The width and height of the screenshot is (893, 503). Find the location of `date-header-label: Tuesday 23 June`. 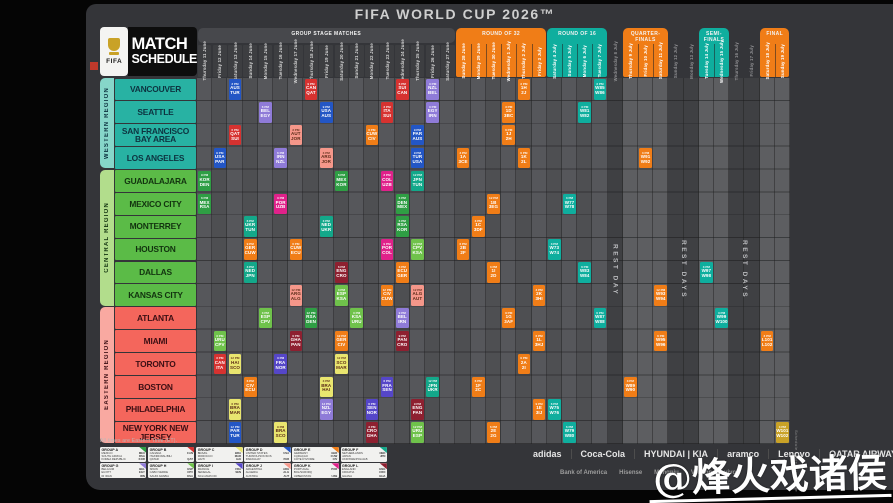

date-header-label: Tuesday 23 June is located at coordinates (386, 61).